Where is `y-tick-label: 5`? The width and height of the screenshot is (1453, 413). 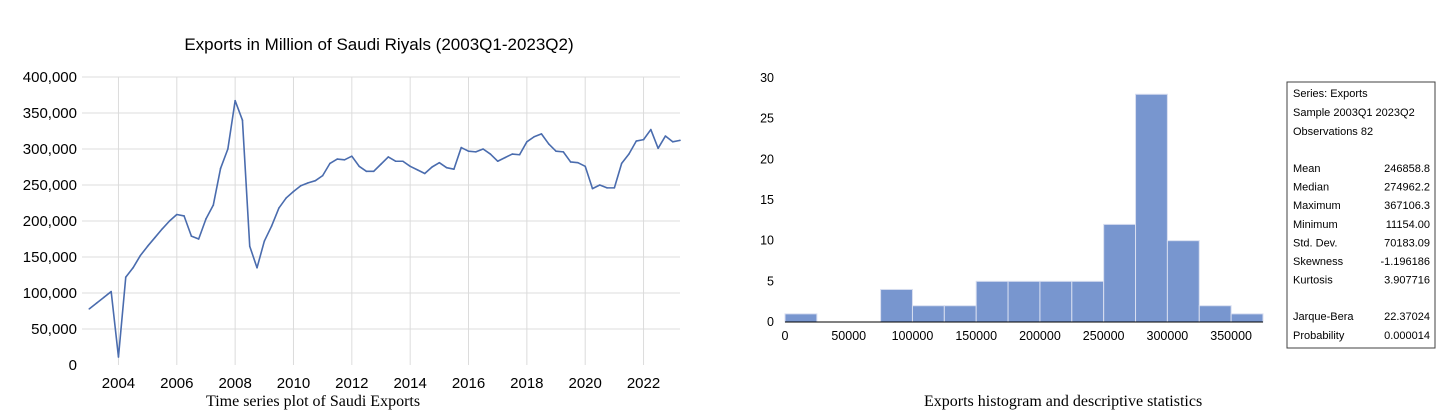 y-tick-label: 5 is located at coordinates (770, 281).